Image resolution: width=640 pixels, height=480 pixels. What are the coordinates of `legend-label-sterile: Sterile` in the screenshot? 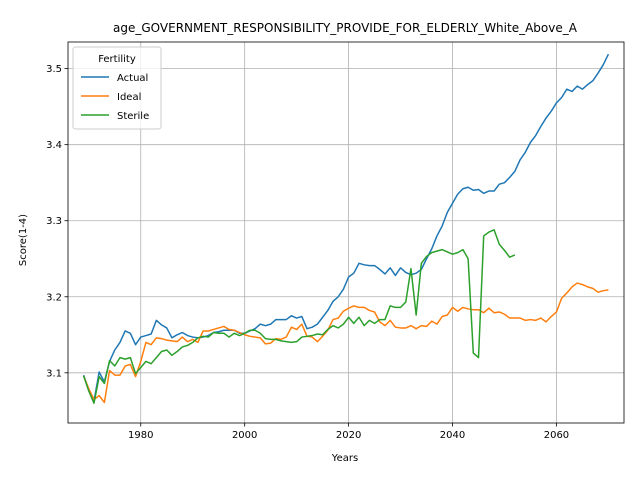 It's located at (133, 116).